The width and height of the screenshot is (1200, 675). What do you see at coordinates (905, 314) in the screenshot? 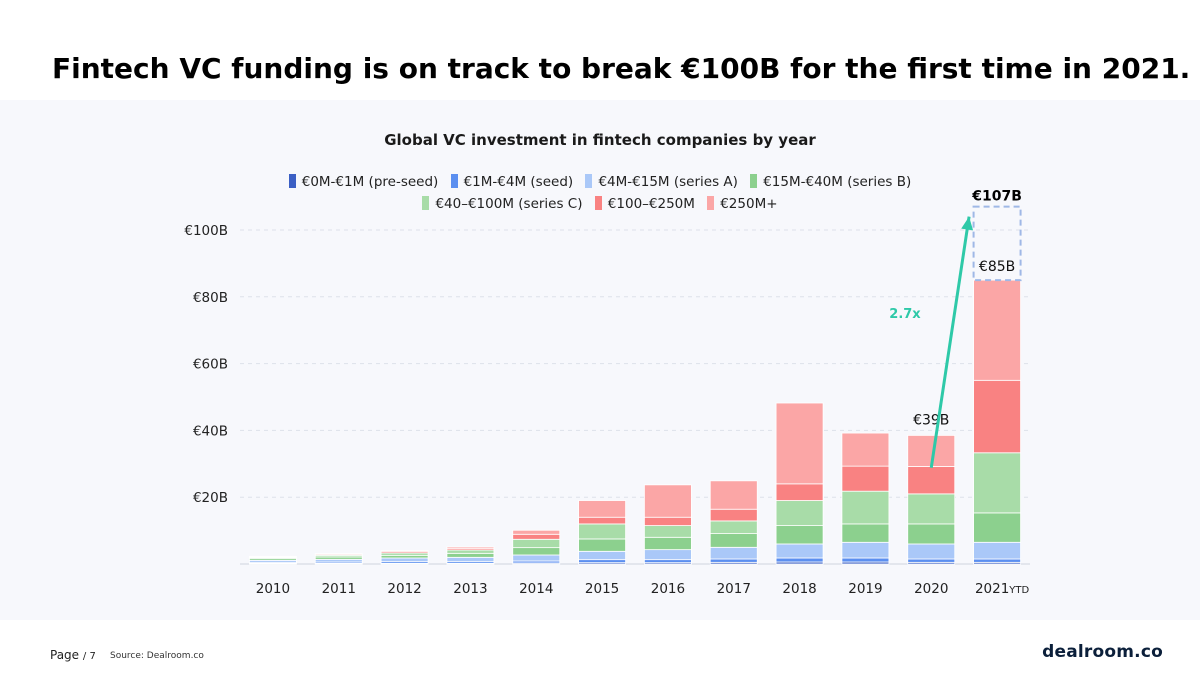
I see `growth-annotation-label: 2.7x` at bounding box center [905, 314].